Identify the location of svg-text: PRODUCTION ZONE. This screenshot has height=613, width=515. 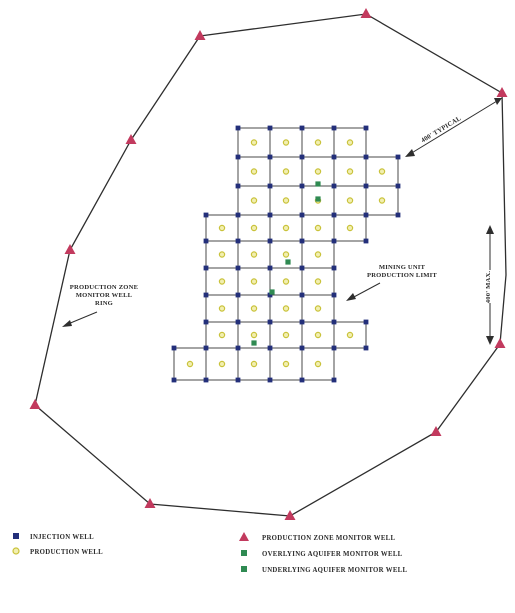
(104, 287).